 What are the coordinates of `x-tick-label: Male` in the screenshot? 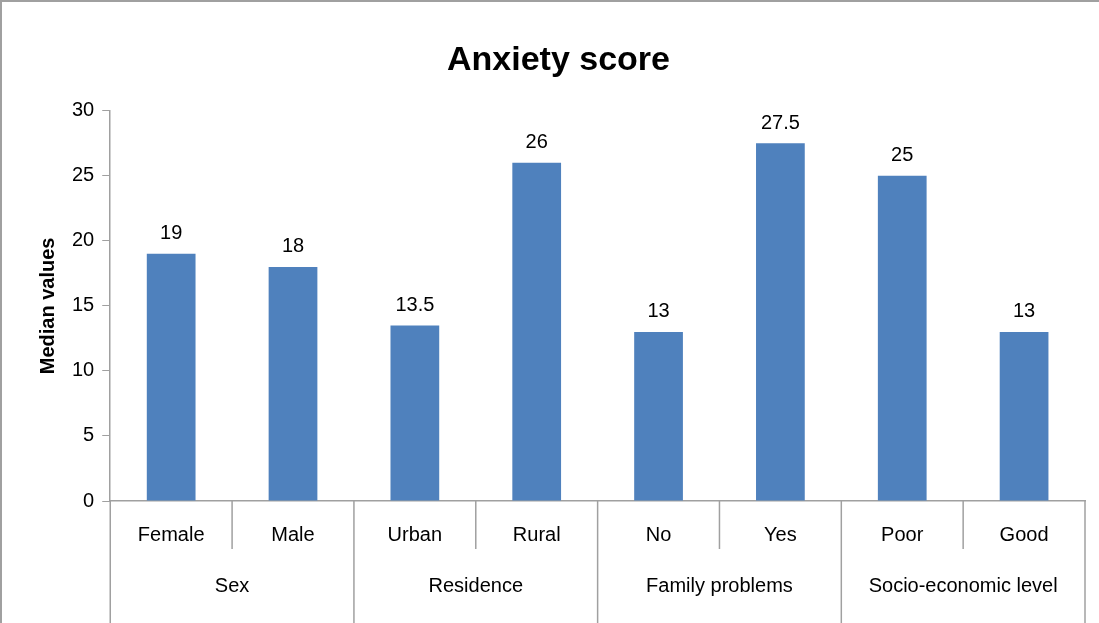 It's located at (293, 533).